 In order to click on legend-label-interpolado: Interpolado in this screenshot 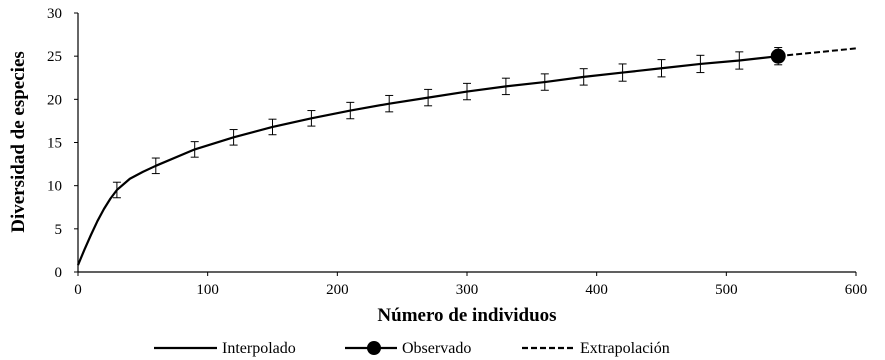, I will do `click(259, 348)`.